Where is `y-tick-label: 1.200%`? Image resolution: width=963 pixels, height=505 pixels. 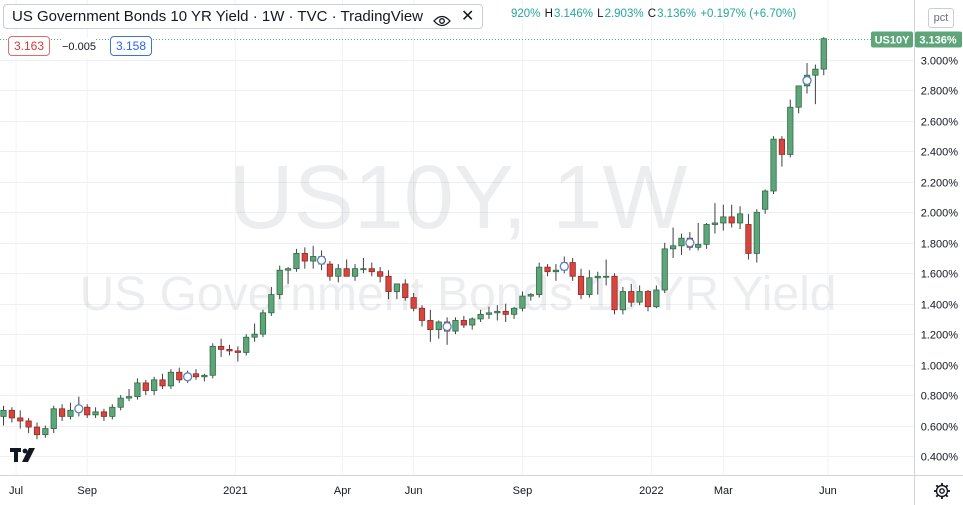
y-tick-label: 1.200% is located at coordinates (940, 336).